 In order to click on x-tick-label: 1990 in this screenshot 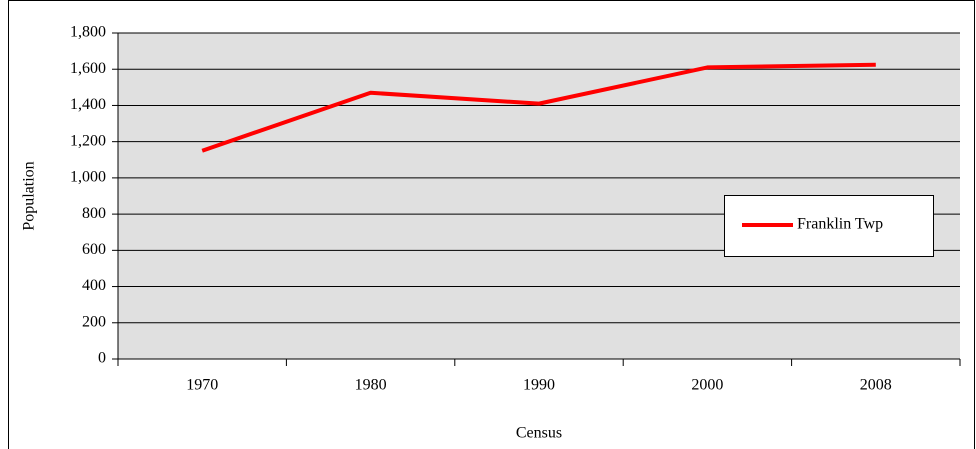, I will do `click(539, 385)`.